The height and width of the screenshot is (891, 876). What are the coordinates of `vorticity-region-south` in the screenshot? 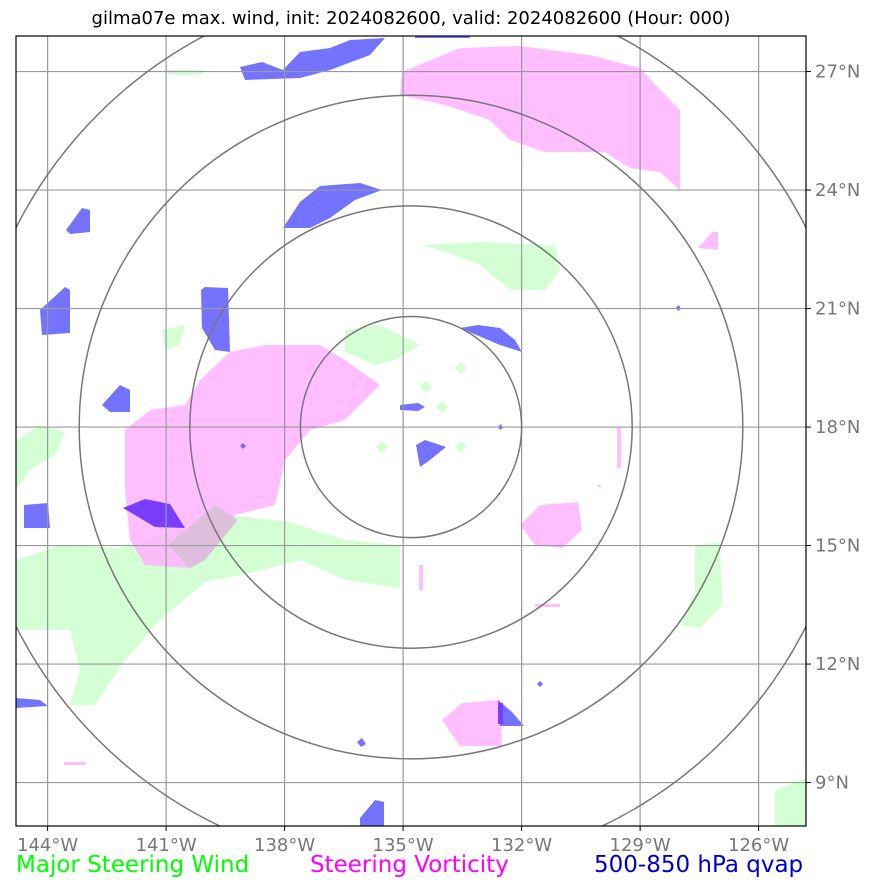 It's located at (472, 723).